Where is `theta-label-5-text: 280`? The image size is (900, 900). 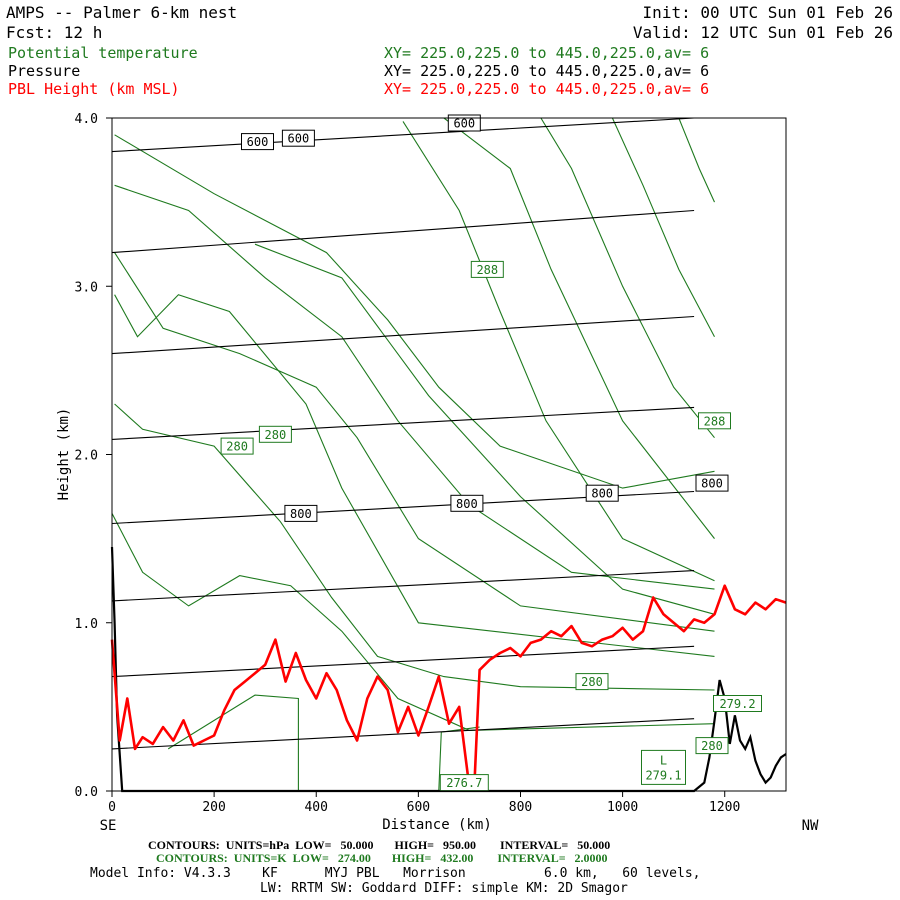
theta-label-5-text: 280 is located at coordinates (712, 746).